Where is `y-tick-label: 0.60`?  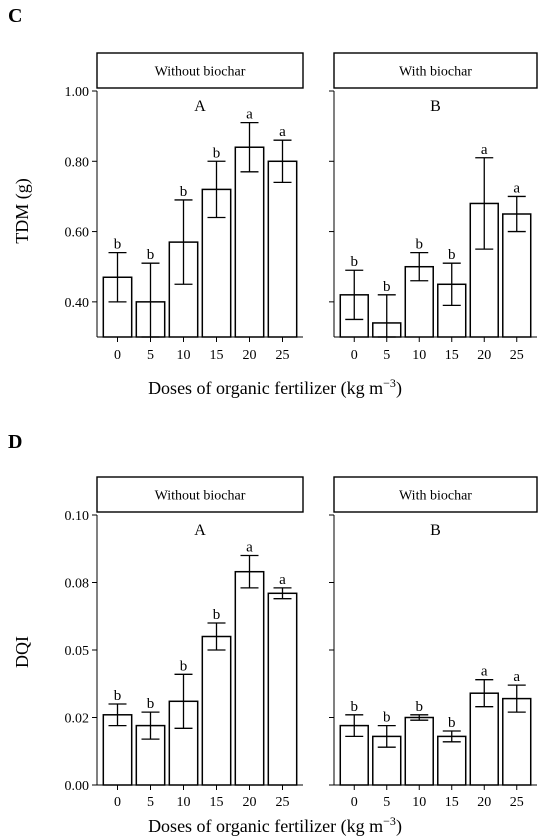 y-tick-label: 0.60 is located at coordinates (77, 233).